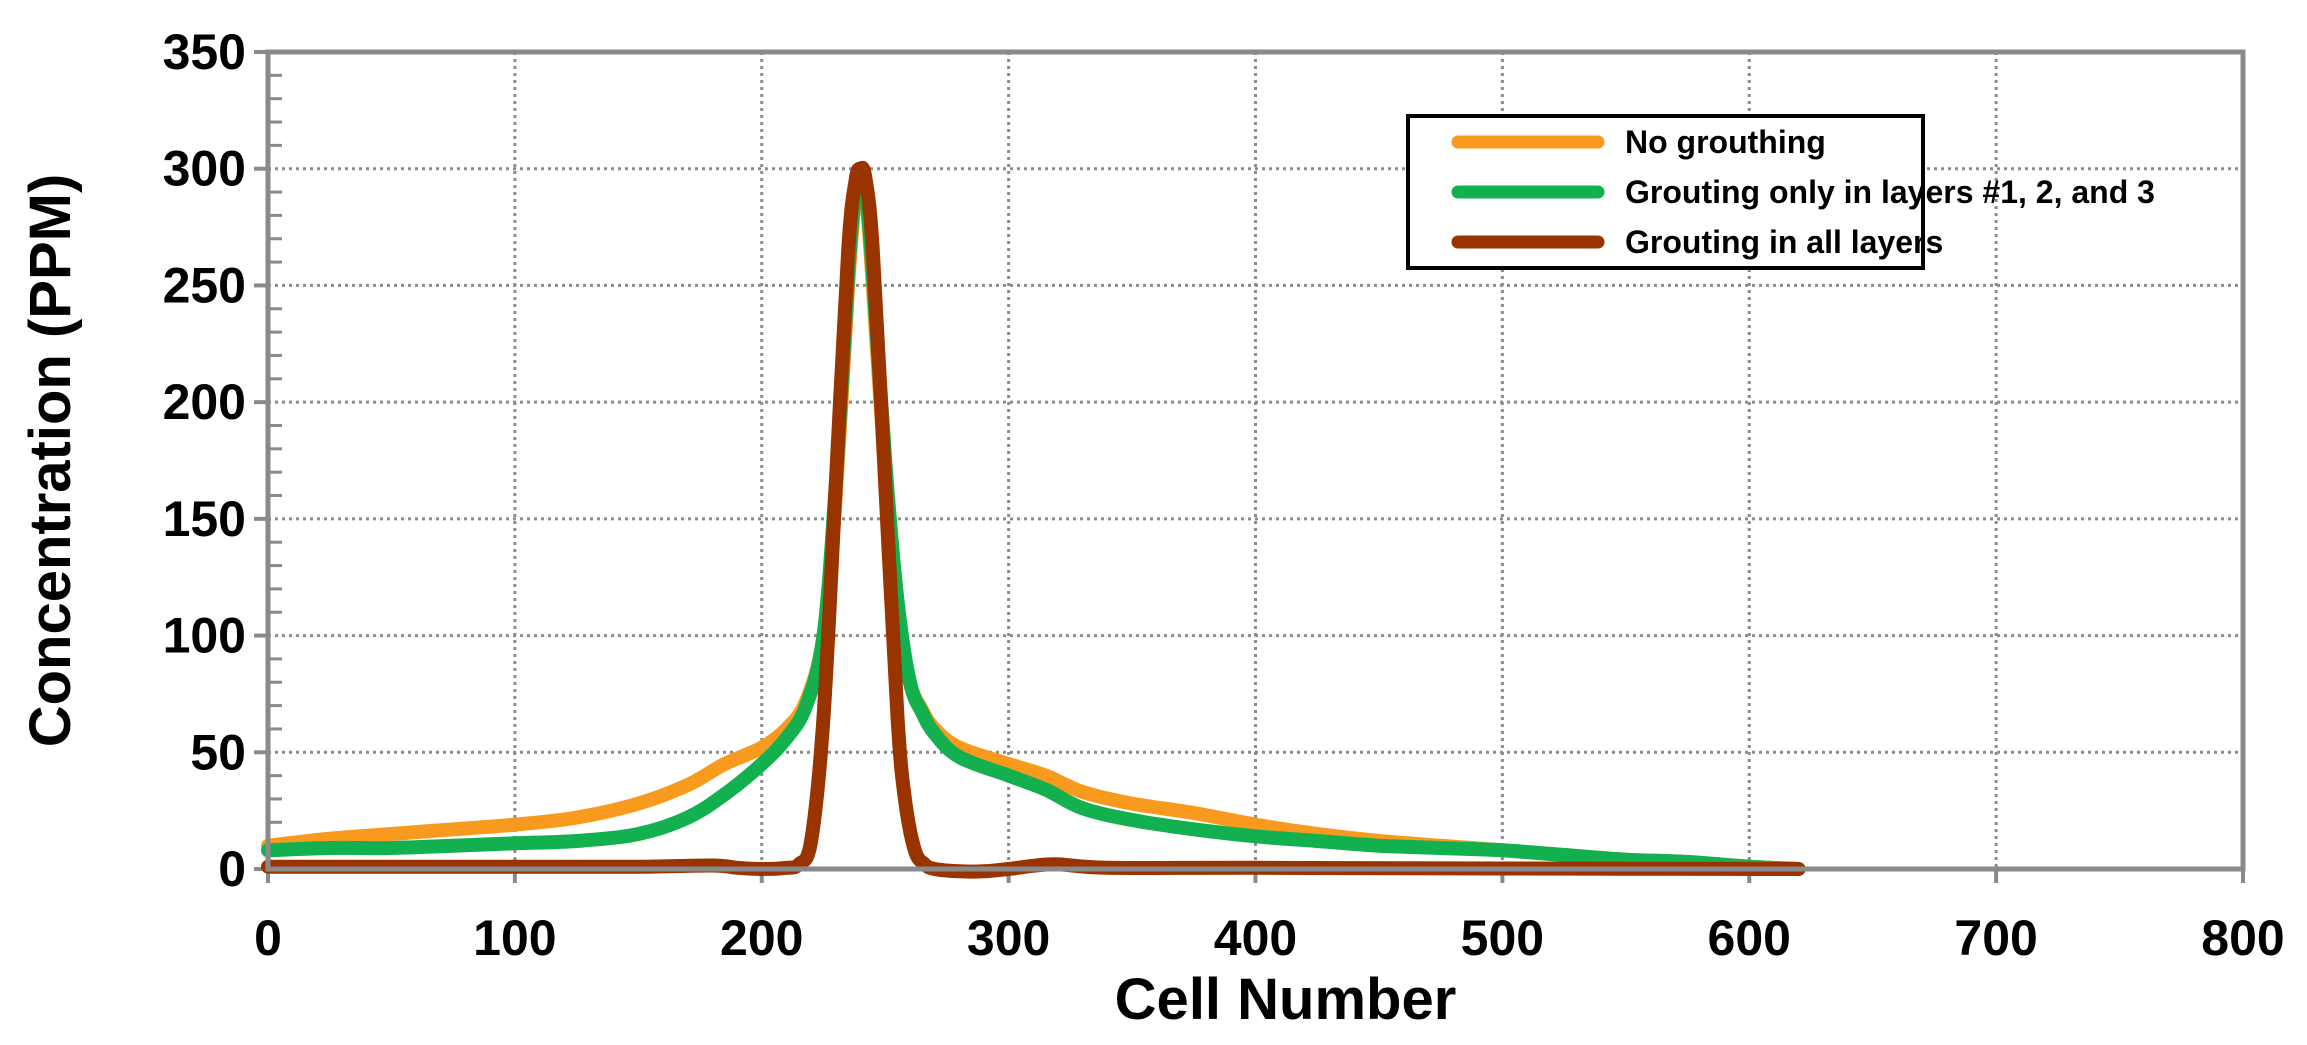 Image resolution: width=2307 pixels, height=1045 pixels. Describe the element at coordinates (1890, 192) in the screenshot. I see `legend-label-2: Grouting only in layers #1, 2, and 3` at that location.